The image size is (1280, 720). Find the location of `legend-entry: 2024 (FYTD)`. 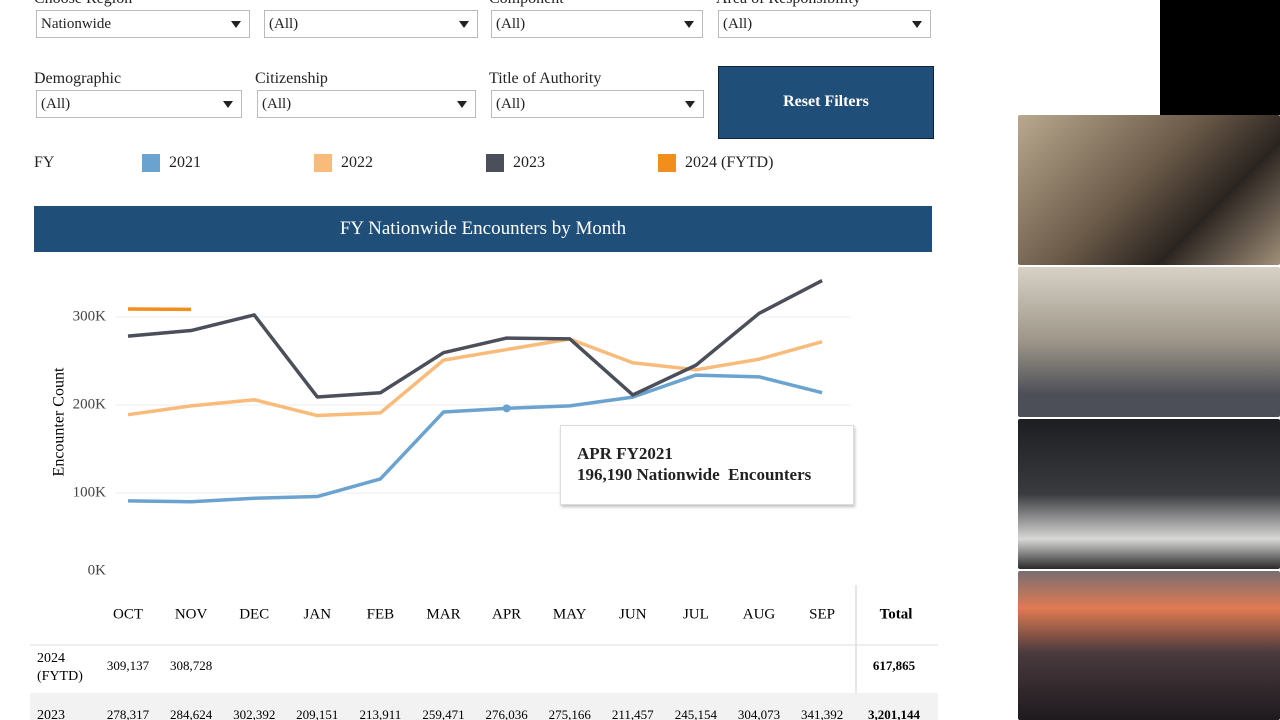

legend-entry: 2024 (FYTD) is located at coordinates (729, 162).